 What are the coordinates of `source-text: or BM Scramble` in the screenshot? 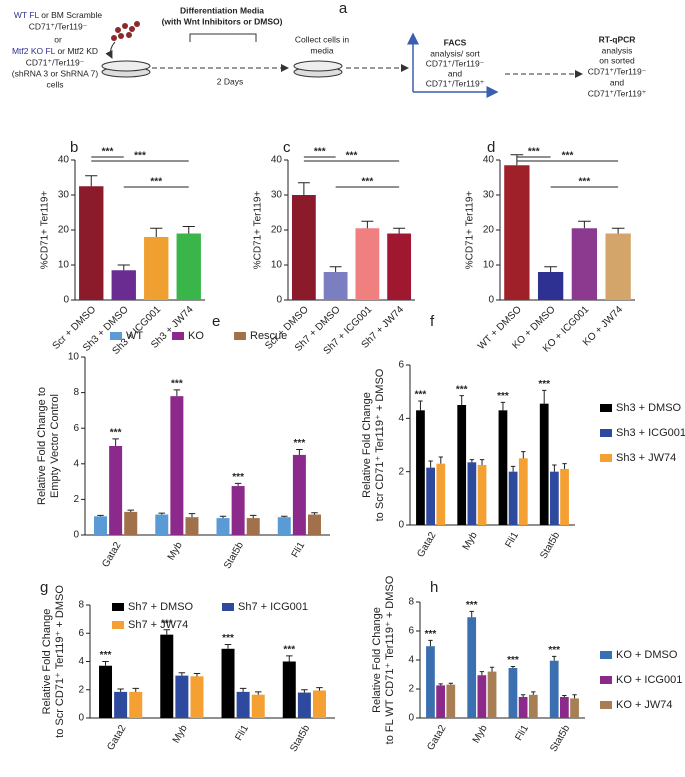 It's located at (71, 15).